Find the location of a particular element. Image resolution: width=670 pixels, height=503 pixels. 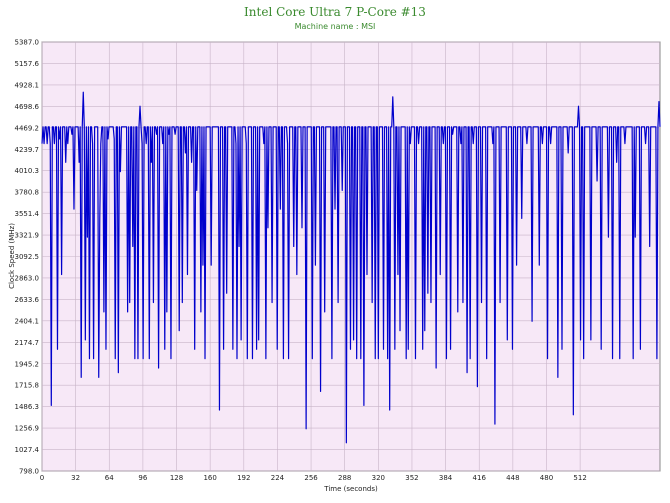

y-tick-label: 4928.1 is located at coordinates (27, 85).